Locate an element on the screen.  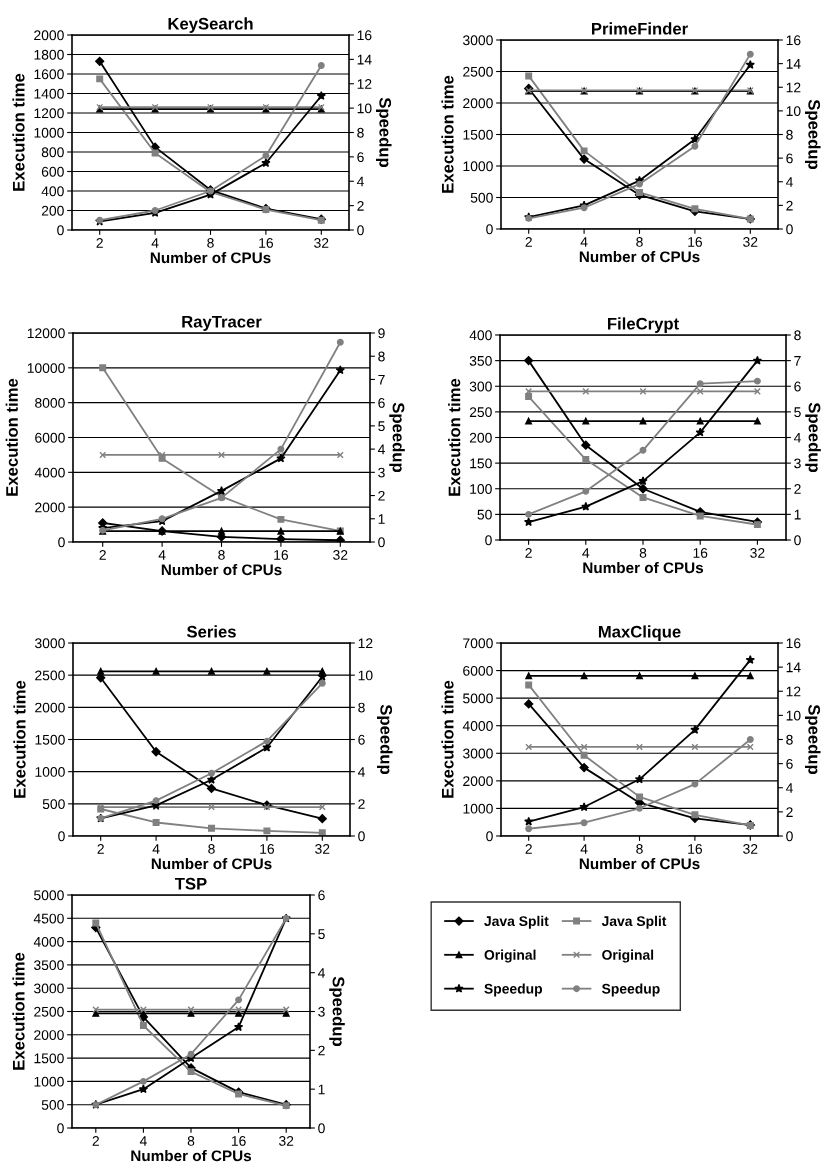
y-tick-label: 4500 is located at coordinates (48, 918).